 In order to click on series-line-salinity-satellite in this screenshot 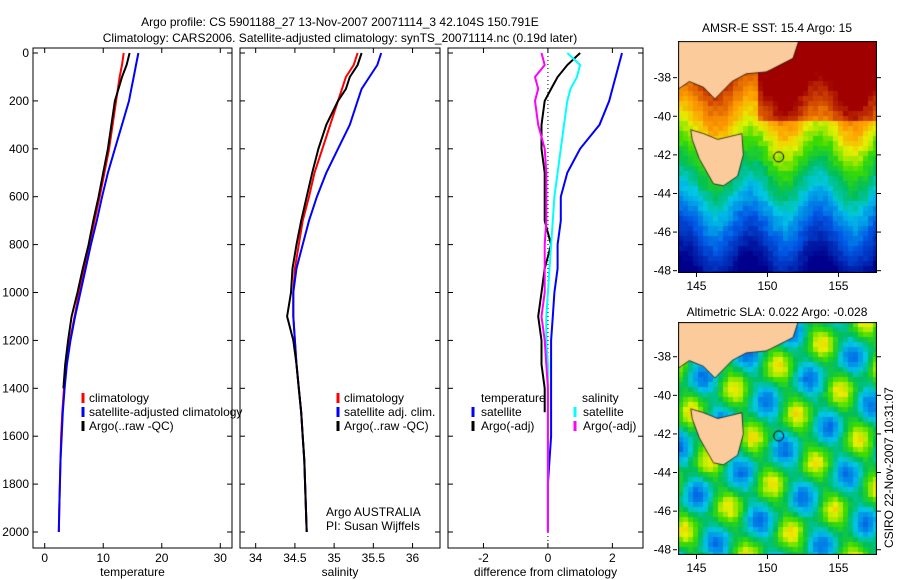, I will do `click(563, 292)`.